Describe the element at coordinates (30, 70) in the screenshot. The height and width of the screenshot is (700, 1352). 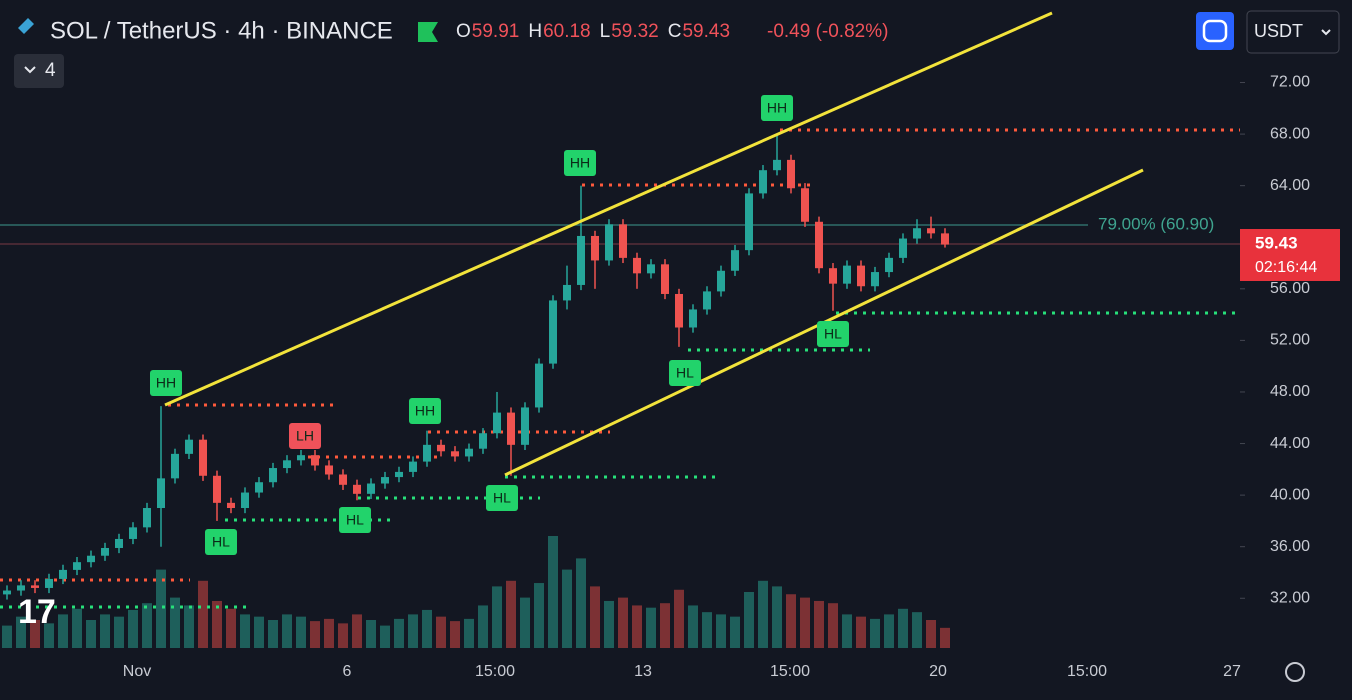
I see `chevron` at that location.